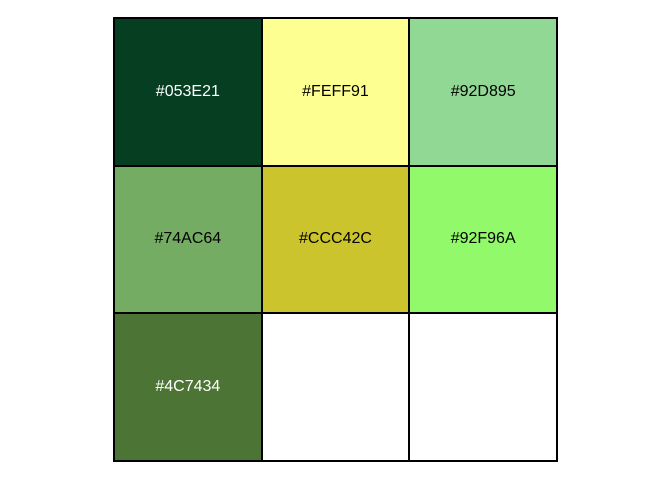  I want to click on swatch-label: #92D895, so click(483, 91).